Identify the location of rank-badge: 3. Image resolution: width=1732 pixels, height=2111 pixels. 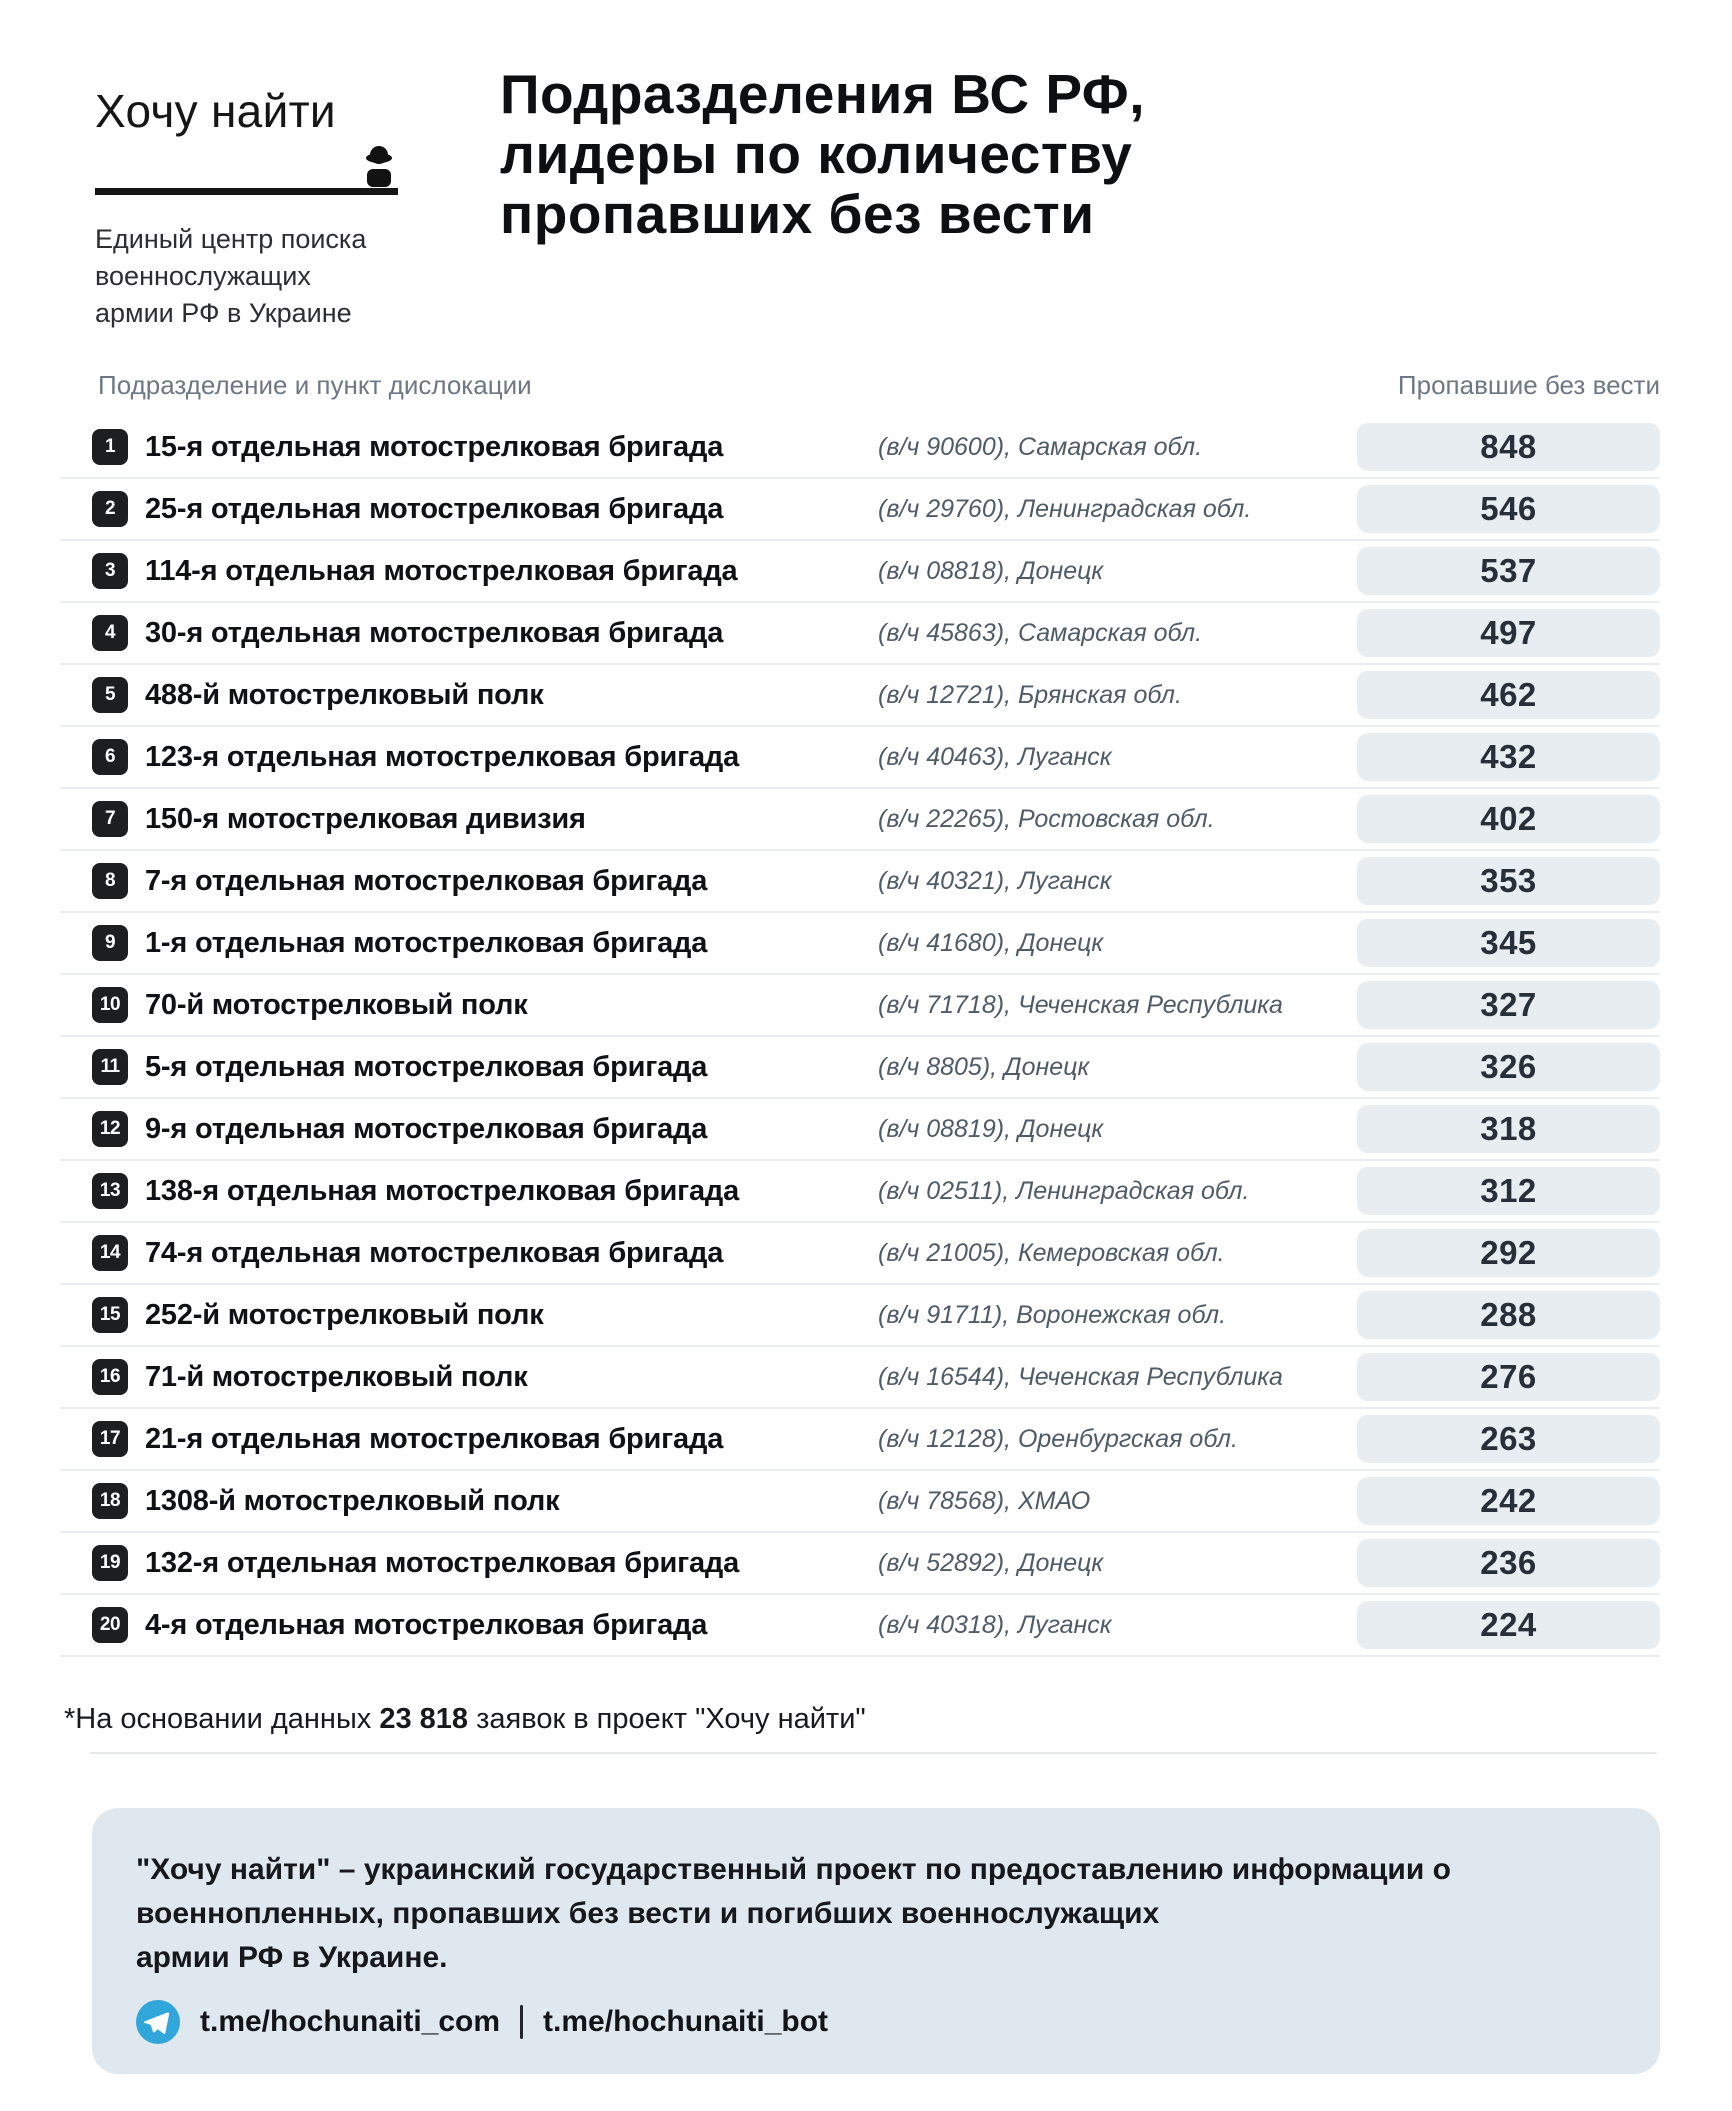
(110, 571).